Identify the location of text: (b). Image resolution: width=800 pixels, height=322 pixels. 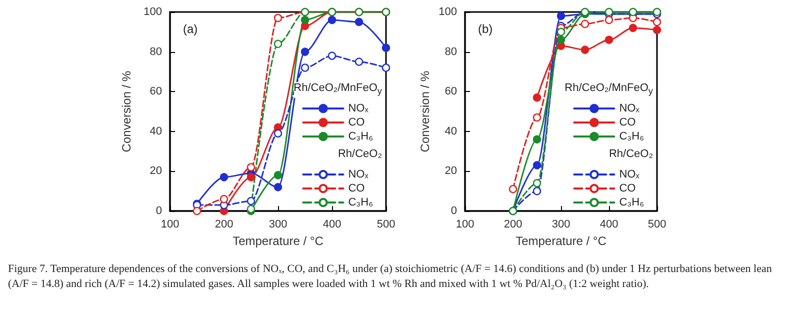
(485, 29).